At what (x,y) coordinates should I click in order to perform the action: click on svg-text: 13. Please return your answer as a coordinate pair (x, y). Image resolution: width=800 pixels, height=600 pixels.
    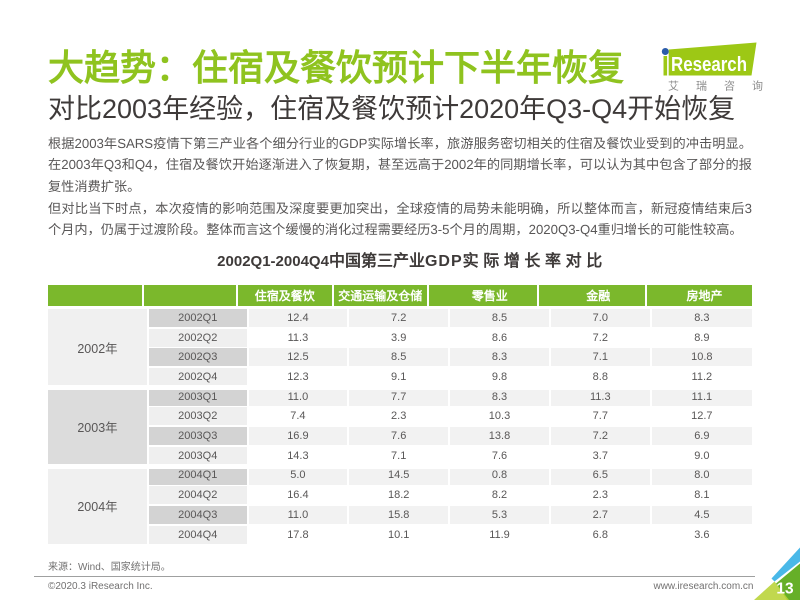
    Looking at the image, I should click on (785, 589).